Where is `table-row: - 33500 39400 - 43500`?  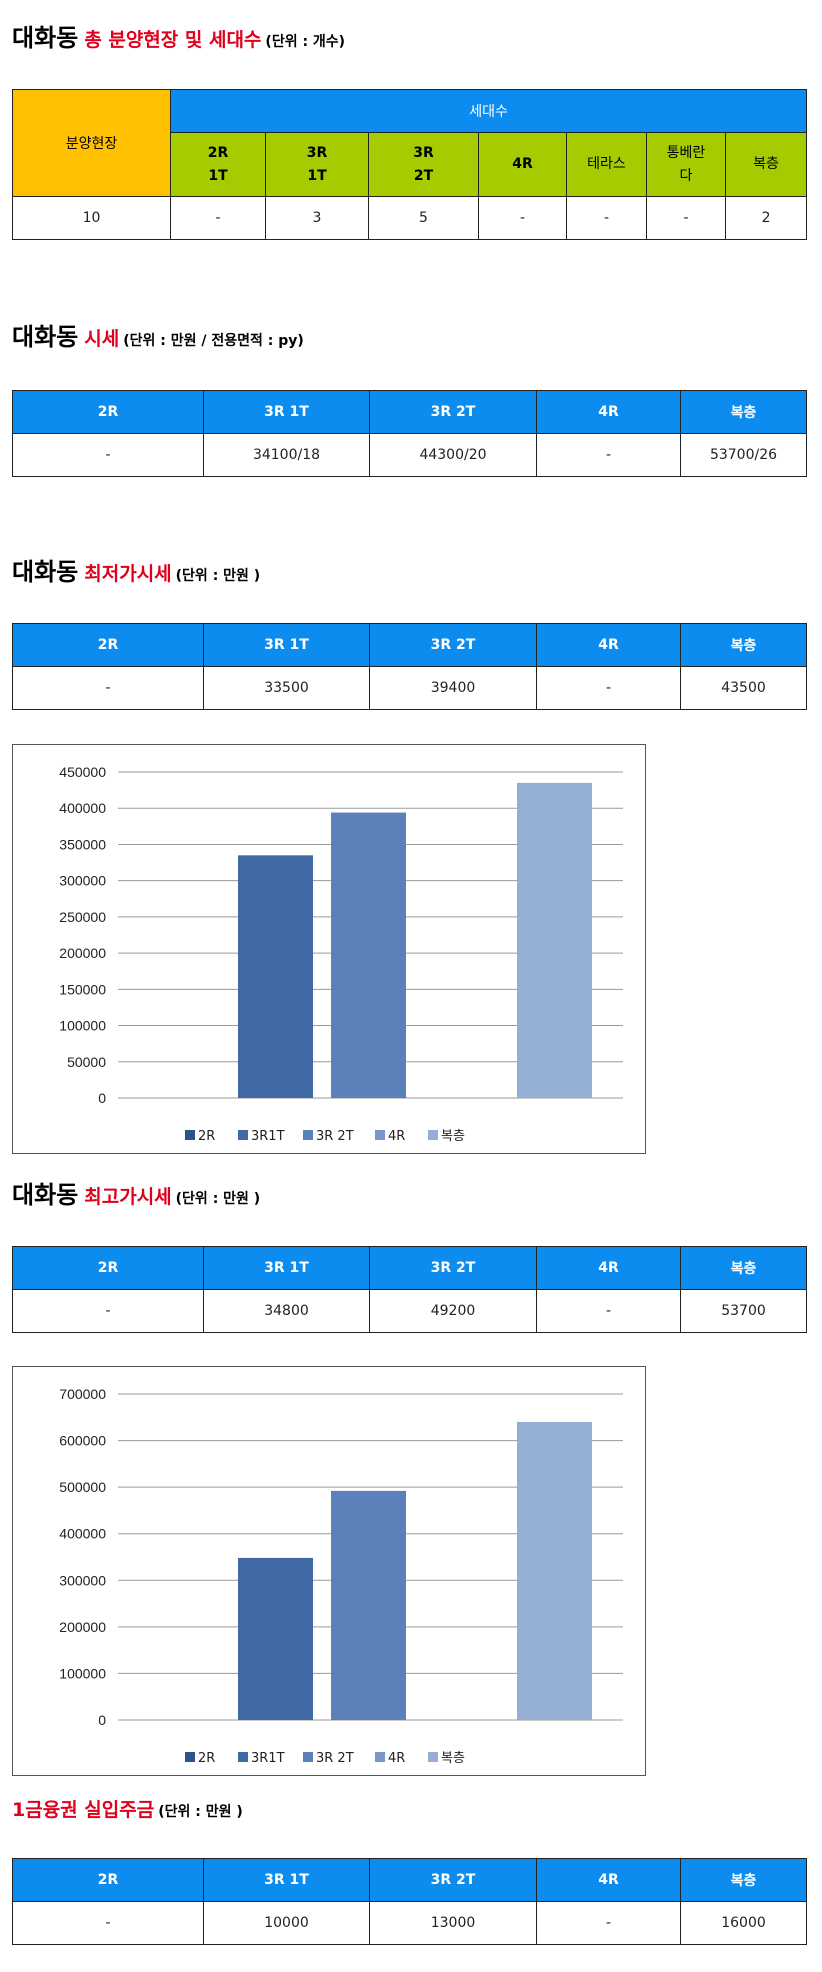 table-row: - 33500 39400 - 43500 is located at coordinates (409, 688).